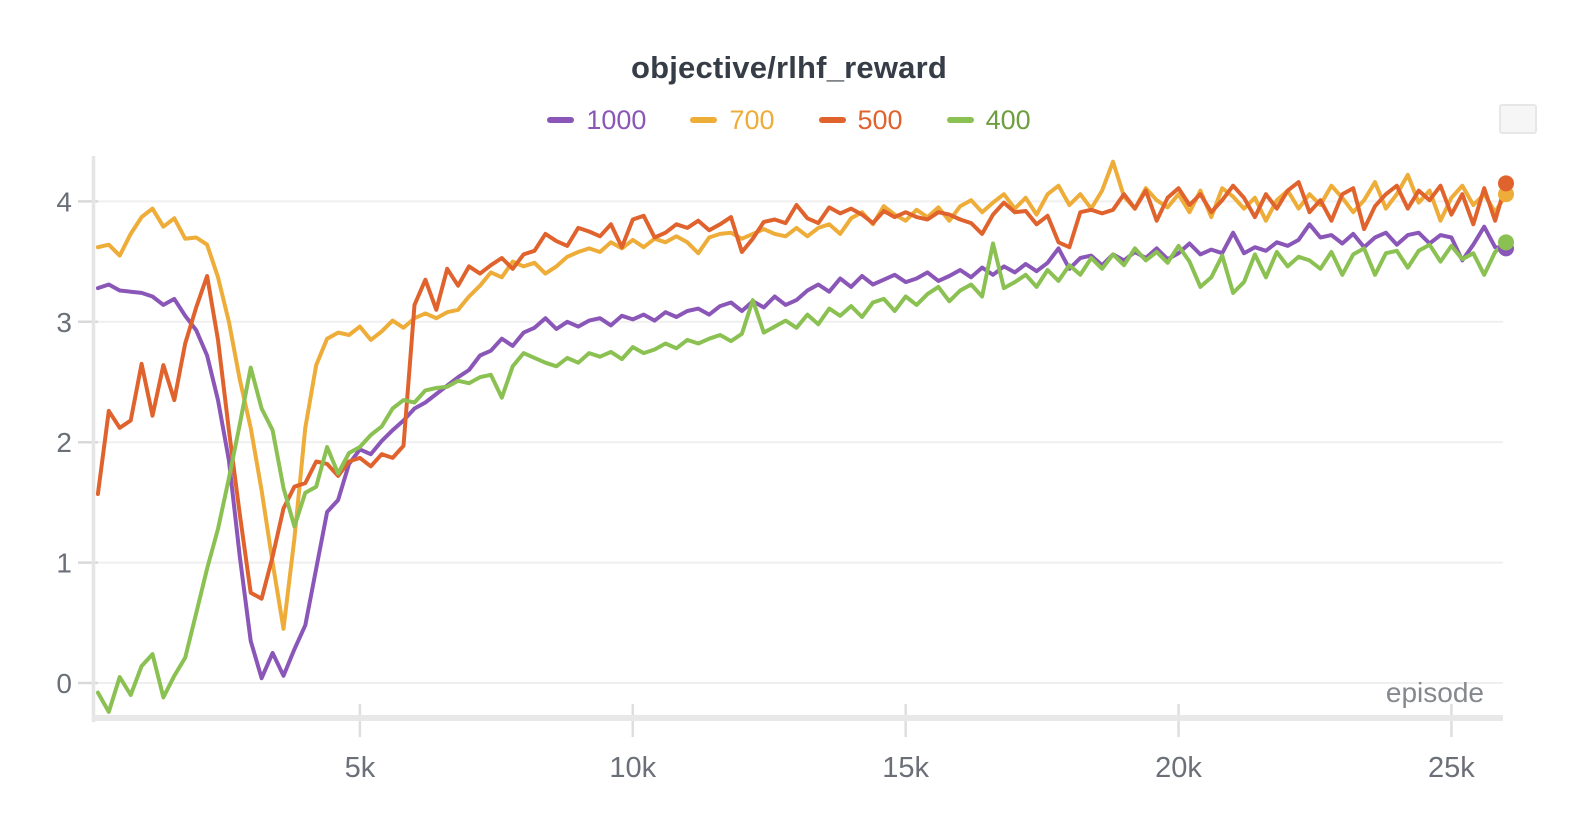  What do you see at coordinates (360, 768) in the screenshot?
I see `x-tick-label: 5k` at bounding box center [360, 768].